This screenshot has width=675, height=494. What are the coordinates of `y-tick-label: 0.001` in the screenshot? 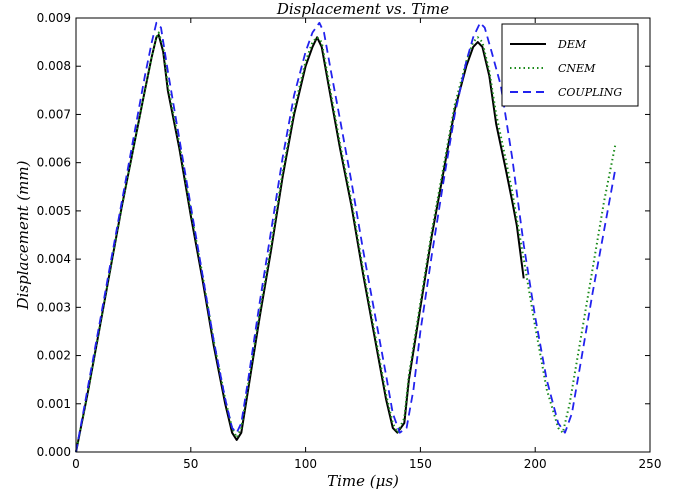 It's located at (54, 404).